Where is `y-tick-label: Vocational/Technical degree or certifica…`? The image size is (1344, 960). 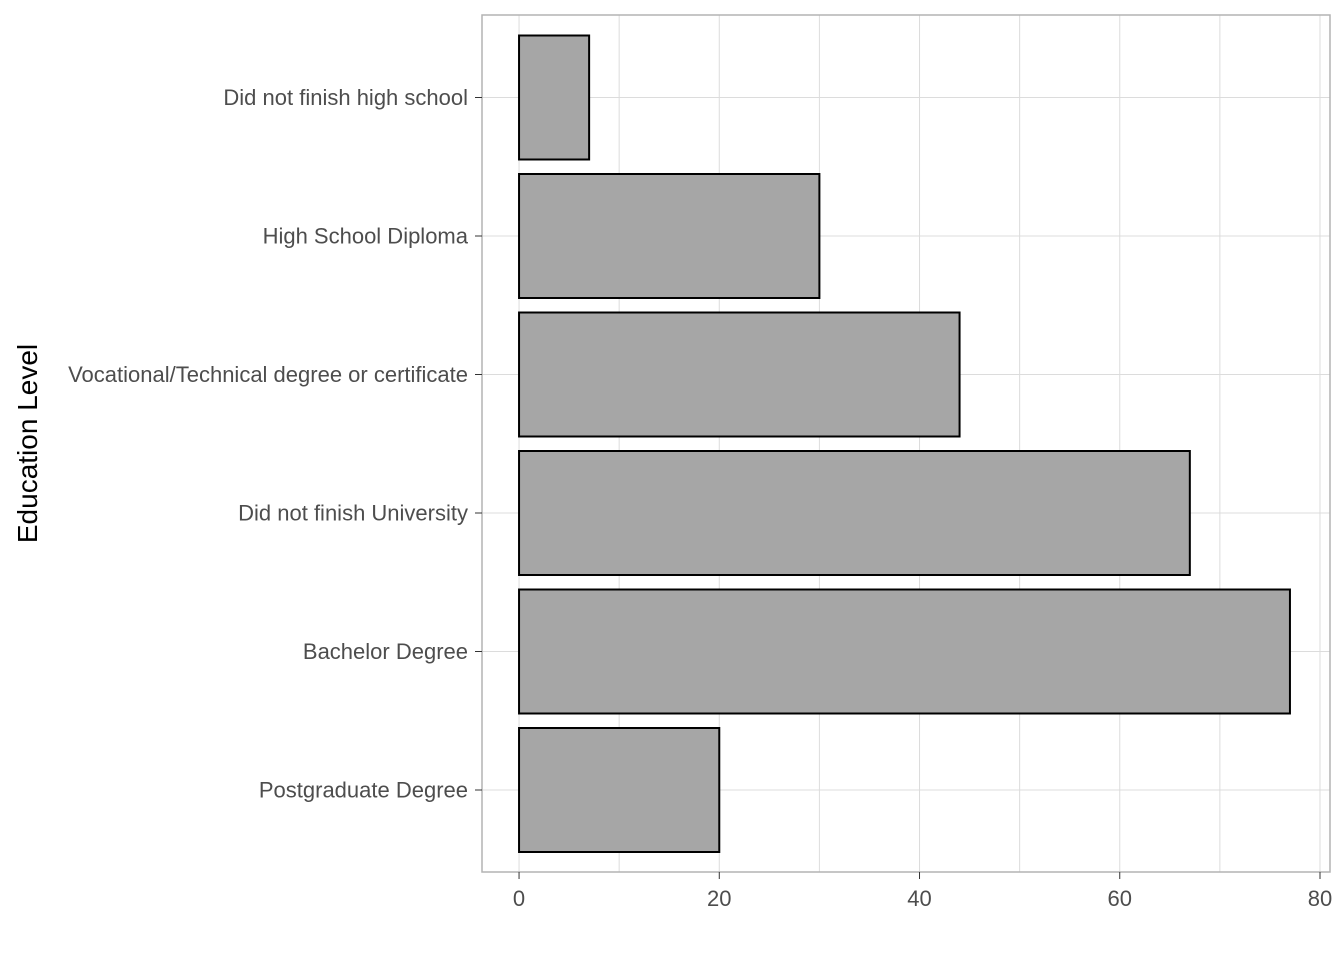 y-tick-label: Vocational/Technical degree or certifica… is located at coordinates (268, 374).